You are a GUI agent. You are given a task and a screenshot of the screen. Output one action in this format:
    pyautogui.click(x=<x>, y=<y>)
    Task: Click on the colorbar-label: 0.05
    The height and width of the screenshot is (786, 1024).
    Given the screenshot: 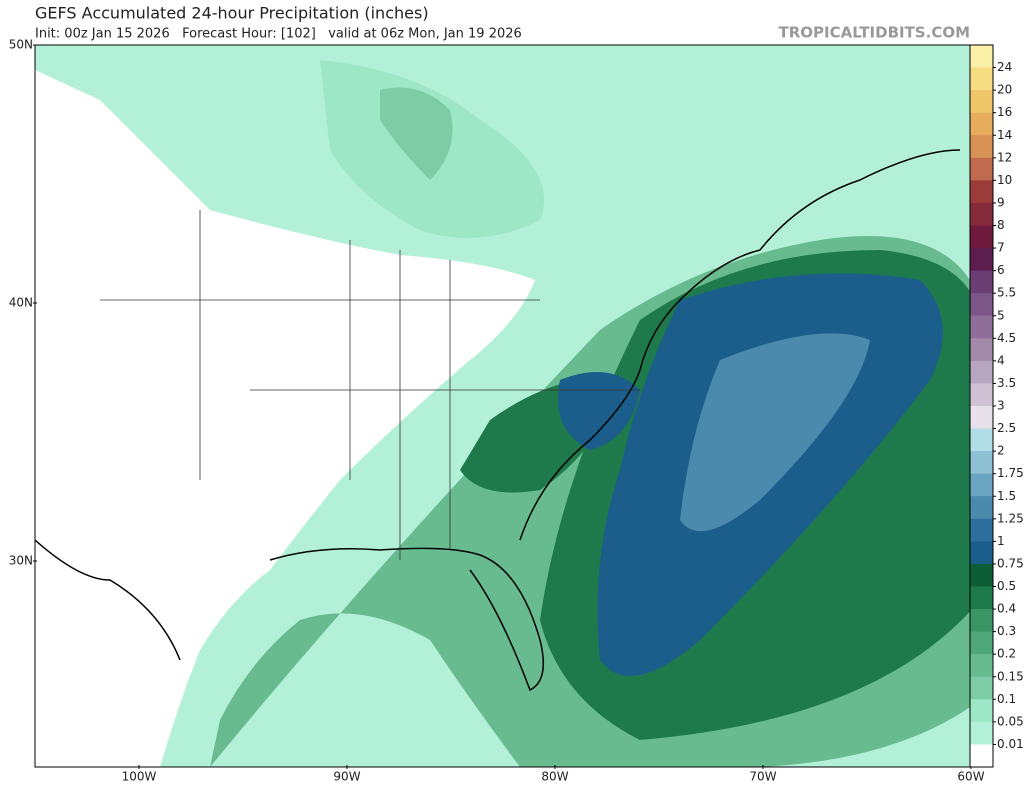 What is the action you would take?
    pyautogui.click(x=1010, y=721)
    